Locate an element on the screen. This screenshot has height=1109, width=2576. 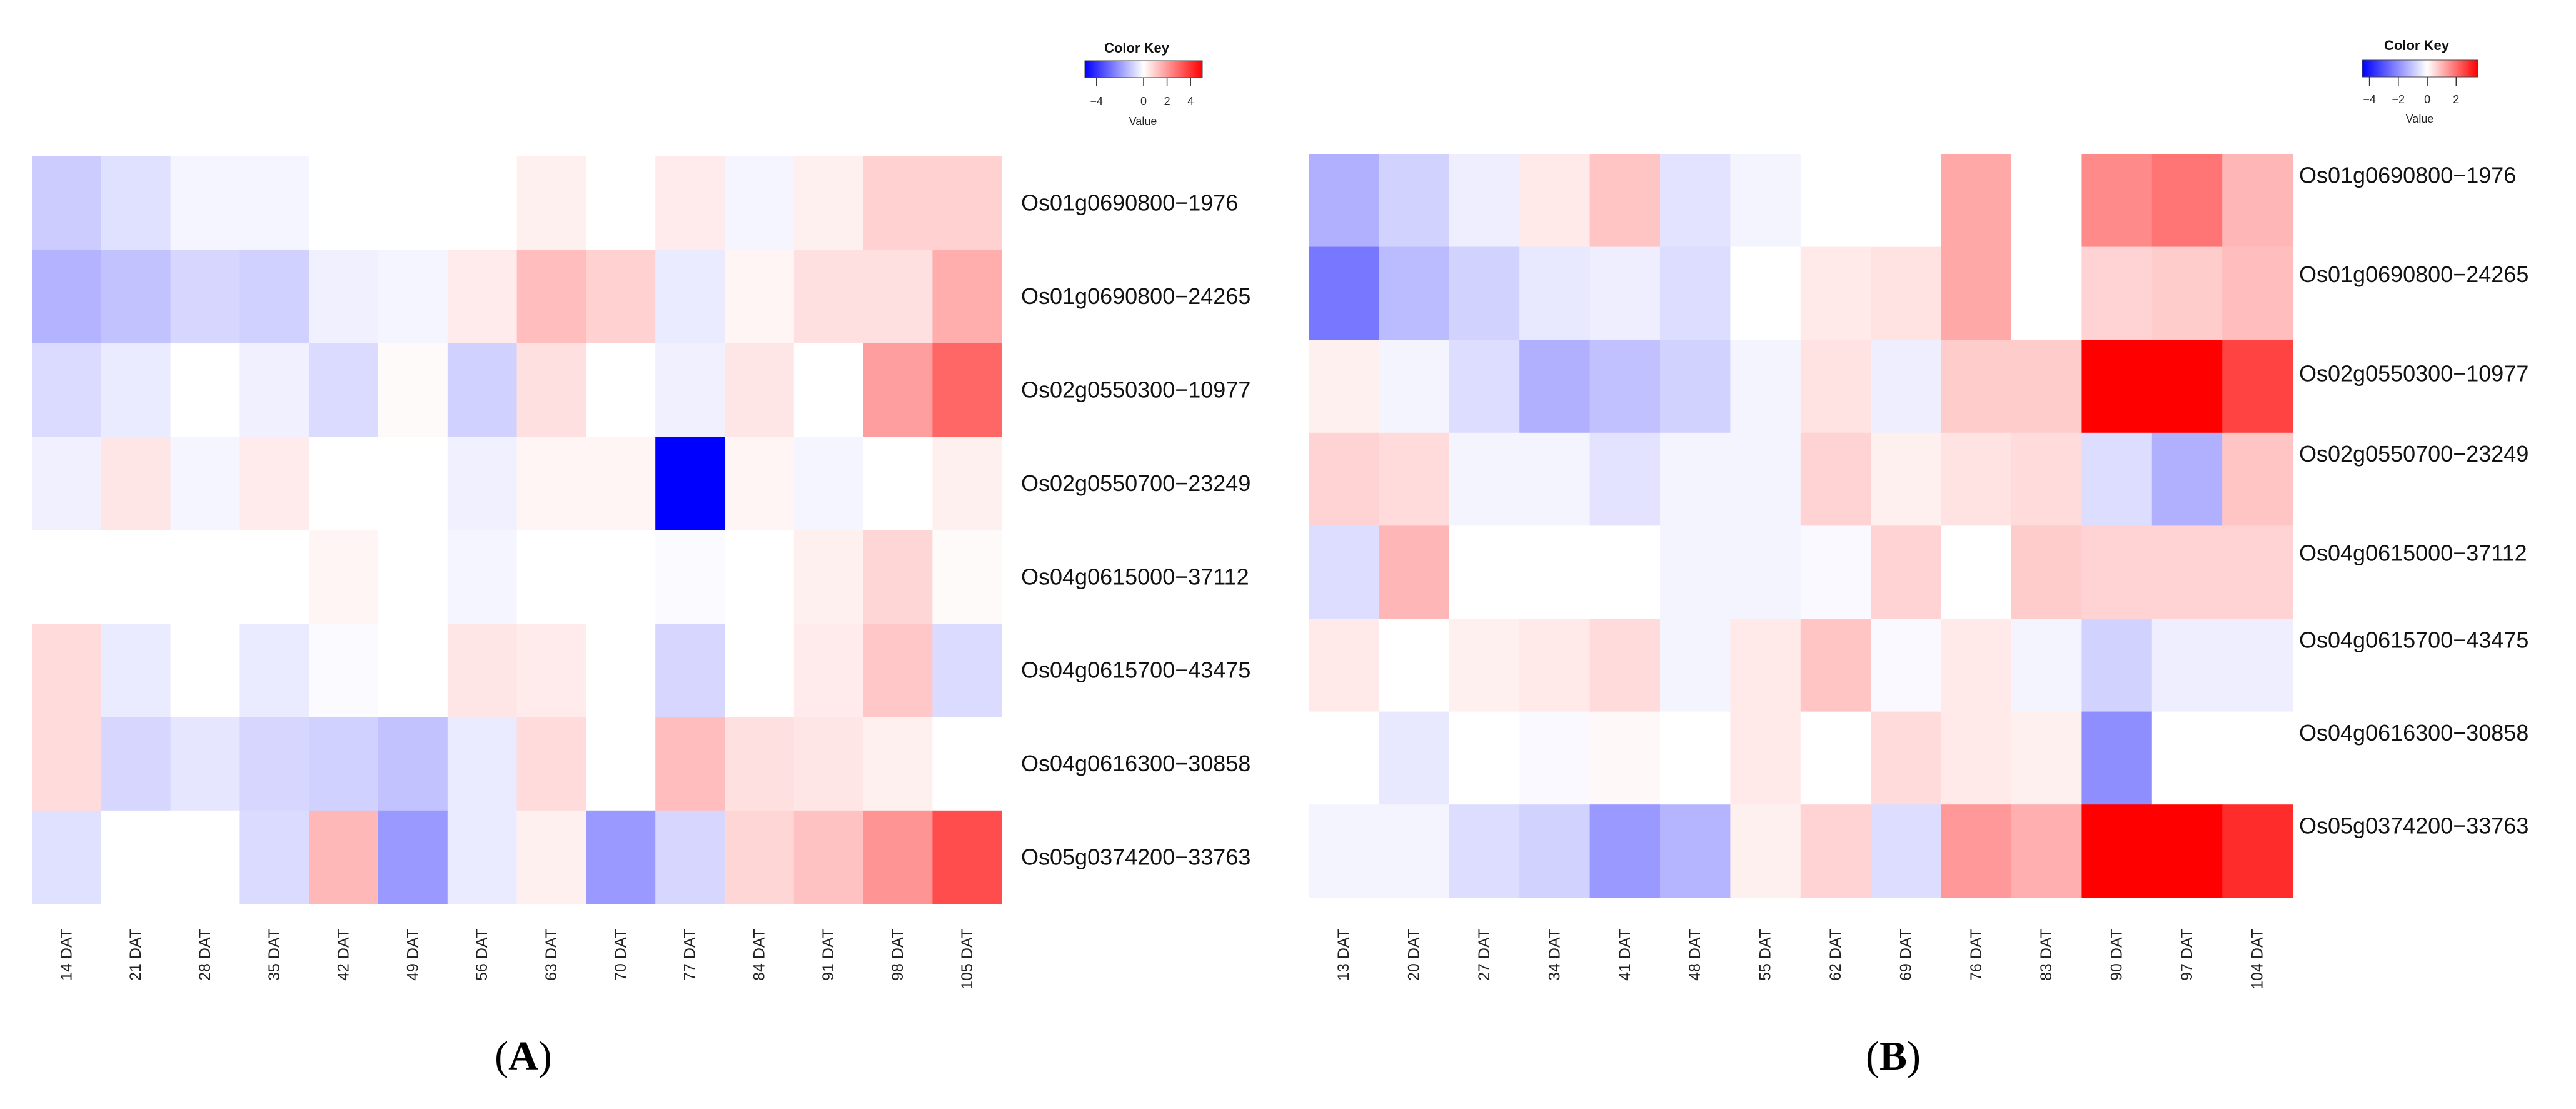
heatmap-cell-a-r7-c3 is located at coordinates (274, 857).